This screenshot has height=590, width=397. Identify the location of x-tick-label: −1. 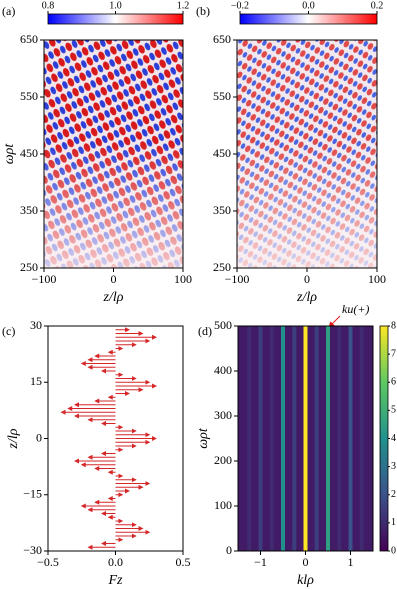
(260, 562).